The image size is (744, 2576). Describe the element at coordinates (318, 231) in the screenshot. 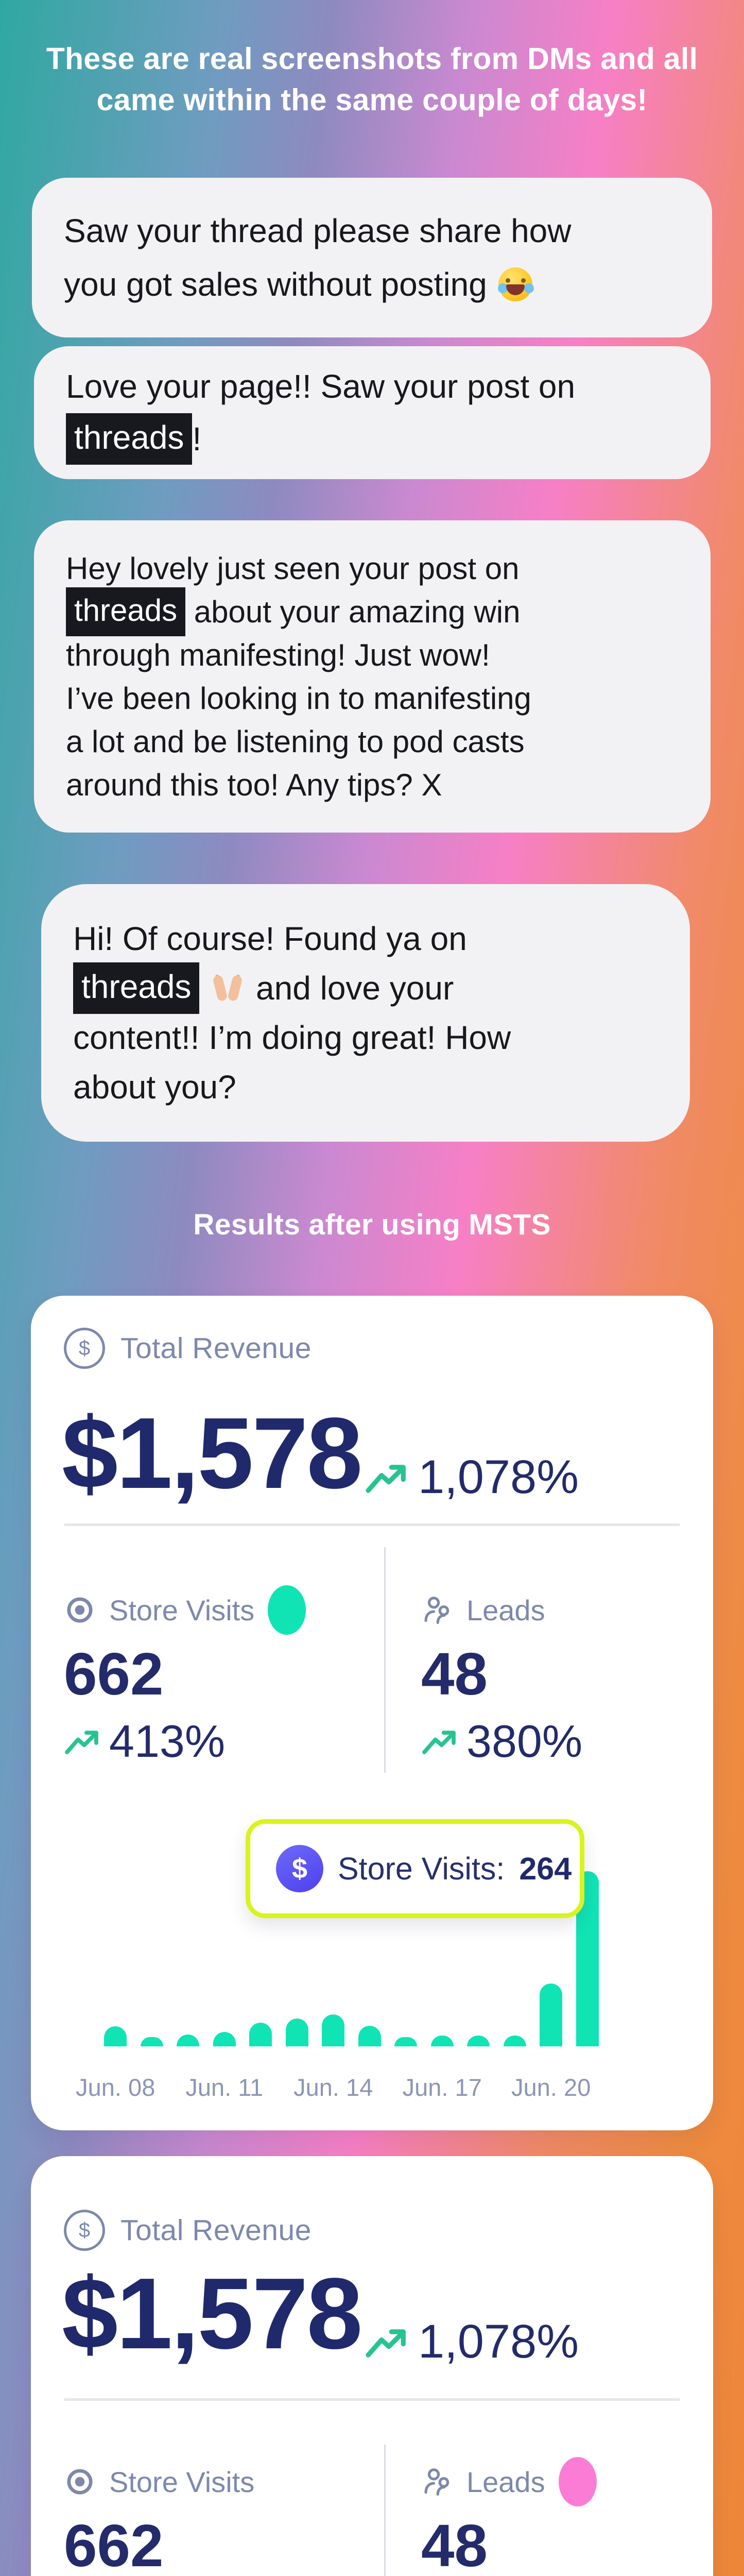

I see `message-text: Saw your thread please share how` at that location.